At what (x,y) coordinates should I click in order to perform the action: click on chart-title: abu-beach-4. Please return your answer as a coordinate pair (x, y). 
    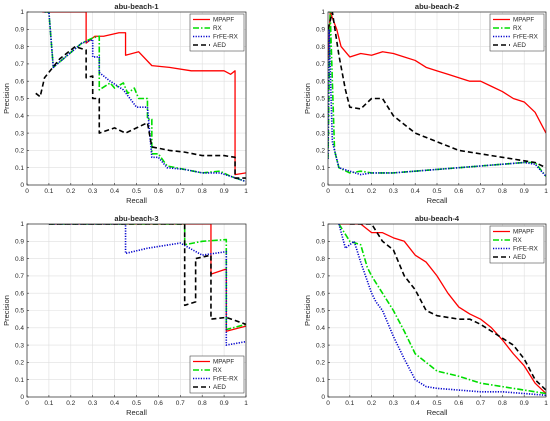
    Looking at the image, I should click on (437, 218).